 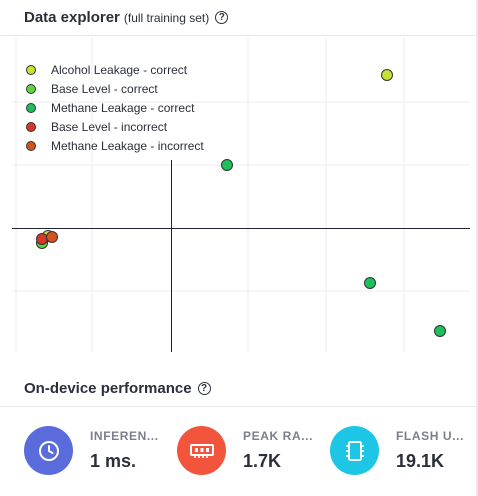 I want to click on legend-item-alcohol-correct: Alcohol Leakage - correct, so click(x=115, y=69).